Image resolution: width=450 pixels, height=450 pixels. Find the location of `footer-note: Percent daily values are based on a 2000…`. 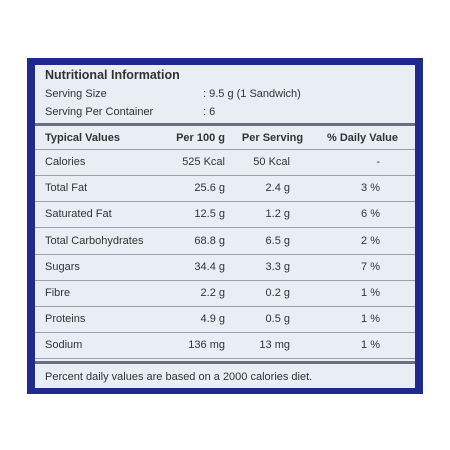

footer-note: Percent daily values are based on a 2000… is located at coordinates (179, 376).